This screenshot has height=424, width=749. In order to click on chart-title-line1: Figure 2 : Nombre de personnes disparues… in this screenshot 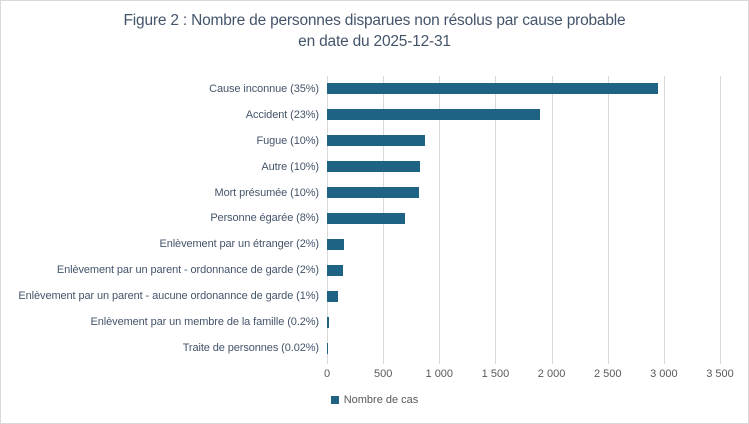, I will do `click(374, 20)`.